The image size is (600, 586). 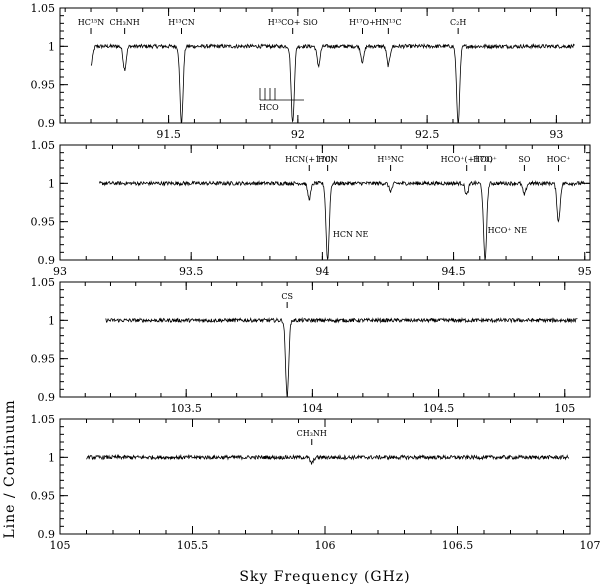 What do you see at coordinates (388, 22) in the screenshot?
I see `line-label: HN¹³C` at bounding box center [388, 22].